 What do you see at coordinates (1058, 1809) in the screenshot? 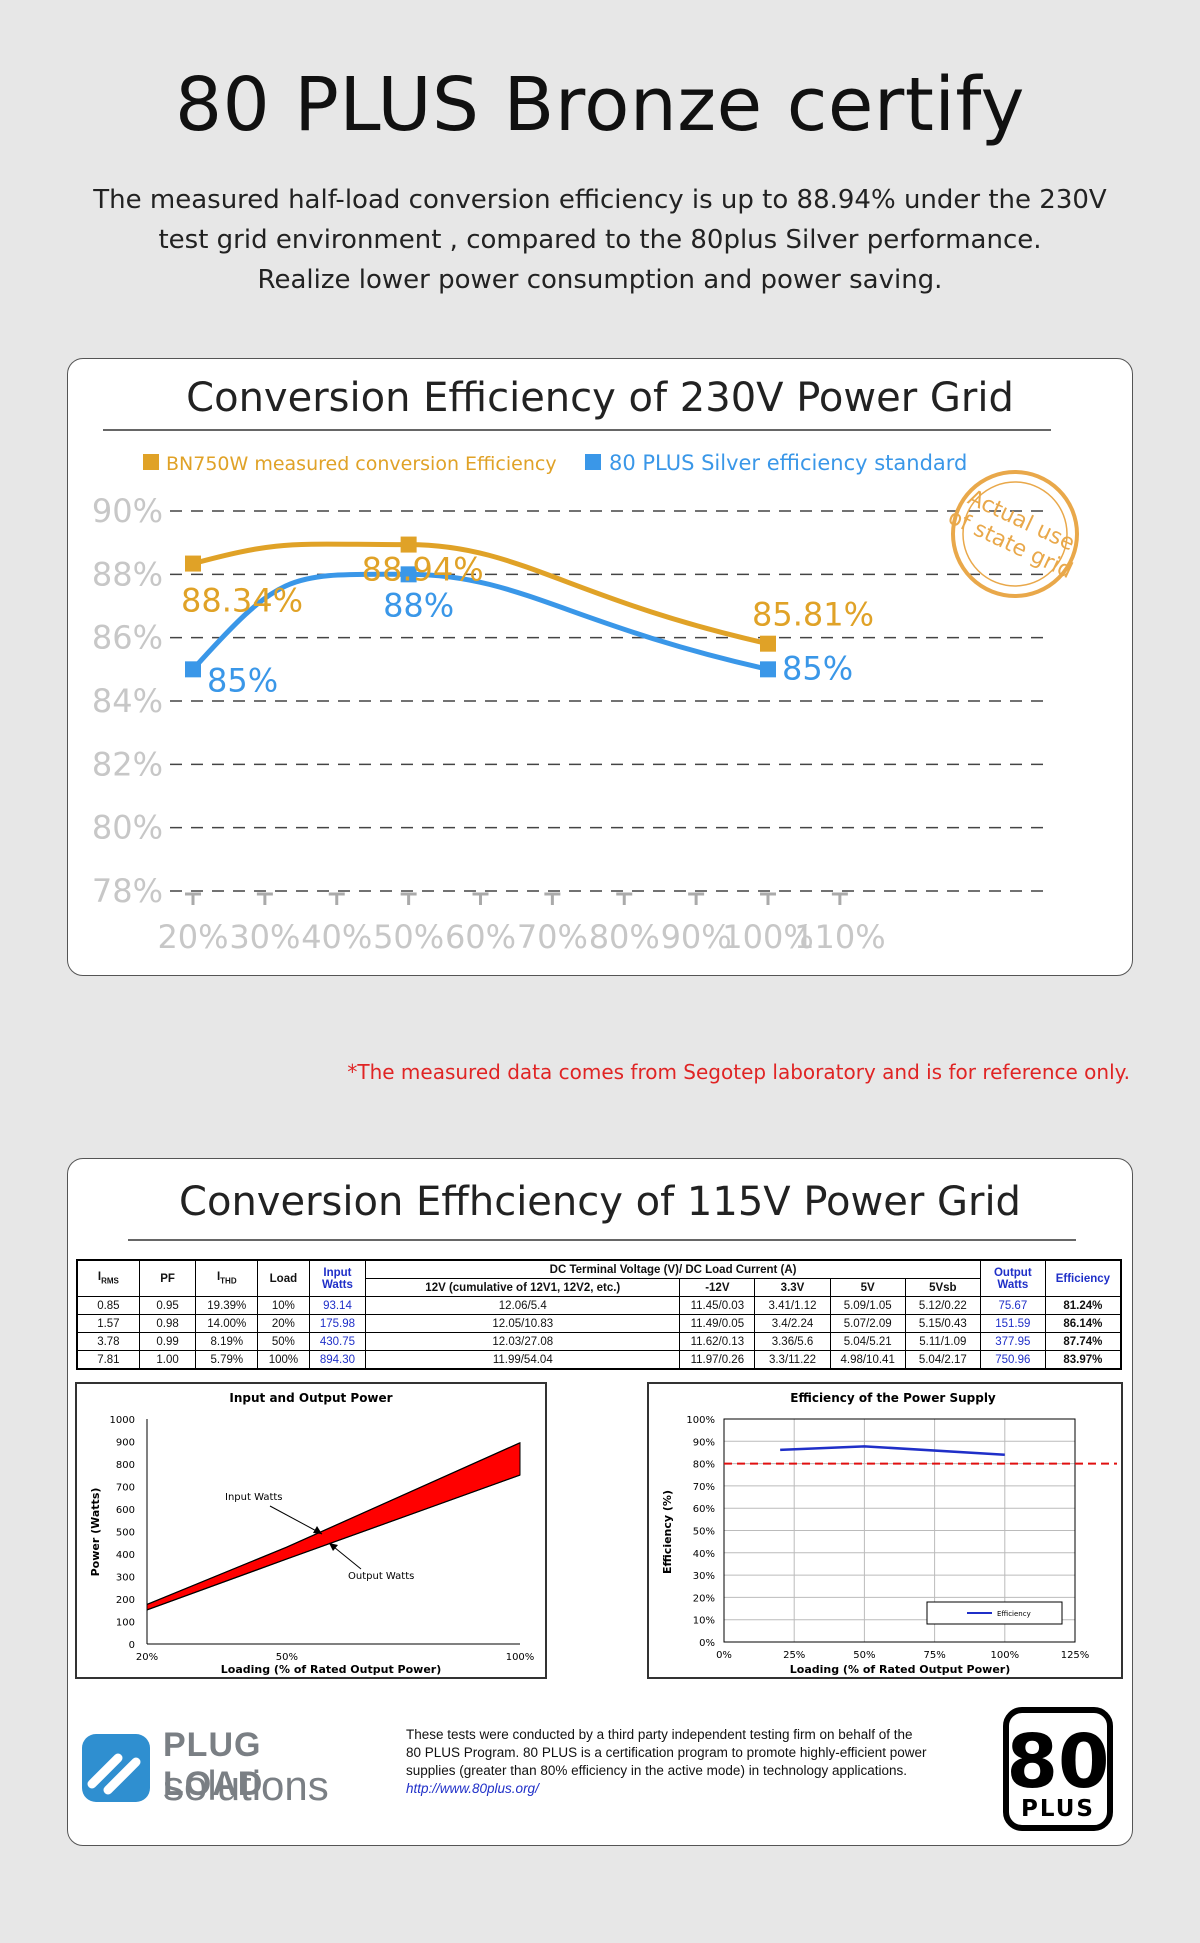
I see `plus-logo-word: PLUS` at bounding box center [1058, 1809].